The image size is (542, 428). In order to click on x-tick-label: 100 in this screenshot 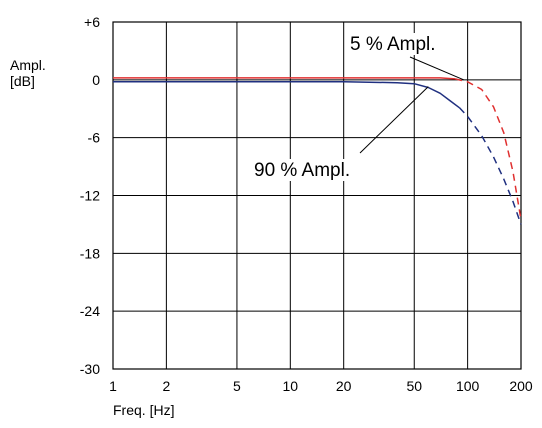, I will do `click(468, 386)`.